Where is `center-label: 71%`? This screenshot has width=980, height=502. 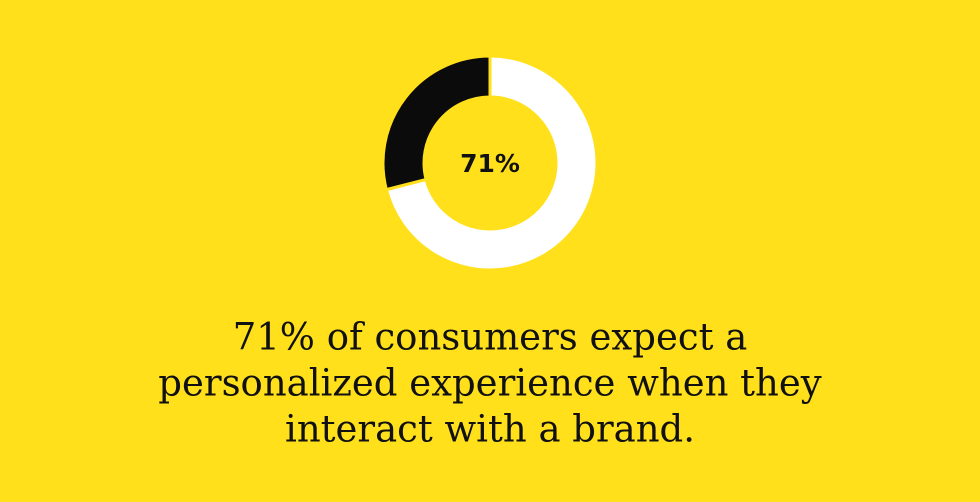 center-label: 71% is located at coordinates (490, 163).